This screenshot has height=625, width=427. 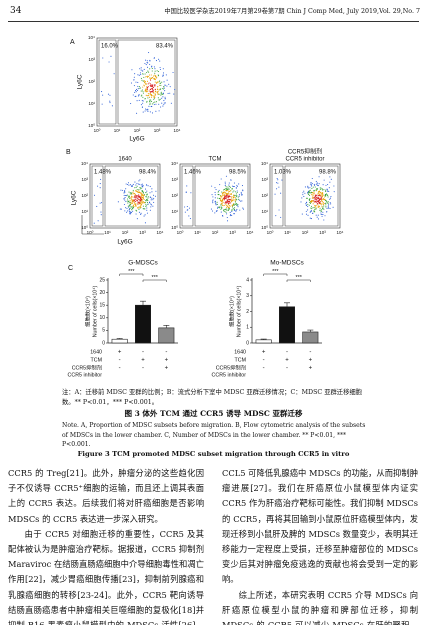 I want to click on axis-tick-label: 10⁰, so click(x=91, y=125).